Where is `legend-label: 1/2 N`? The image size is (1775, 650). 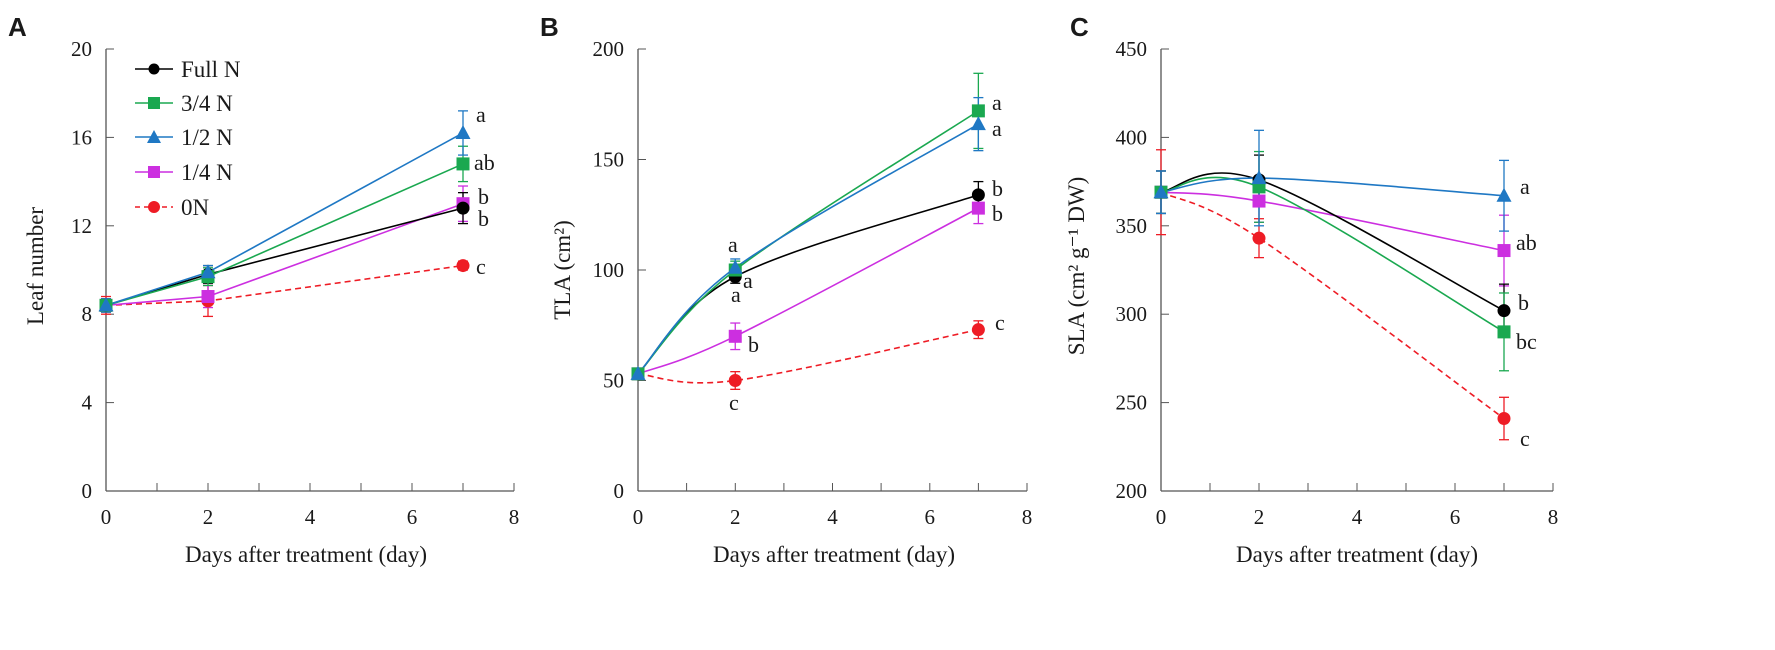
legend-label: 1/2 N is located at coordinates (207, 137).